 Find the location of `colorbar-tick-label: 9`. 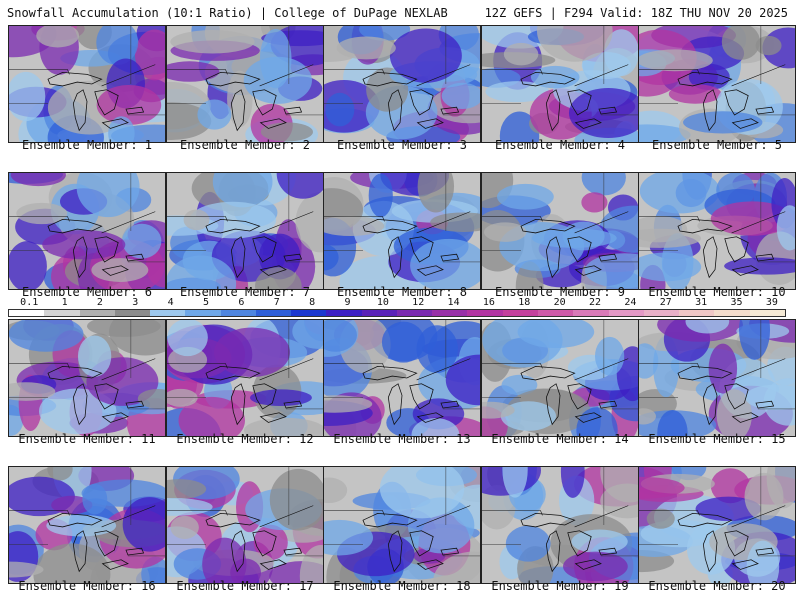

colorbar-tick-label: 9 is located at coordinates (347, 302).